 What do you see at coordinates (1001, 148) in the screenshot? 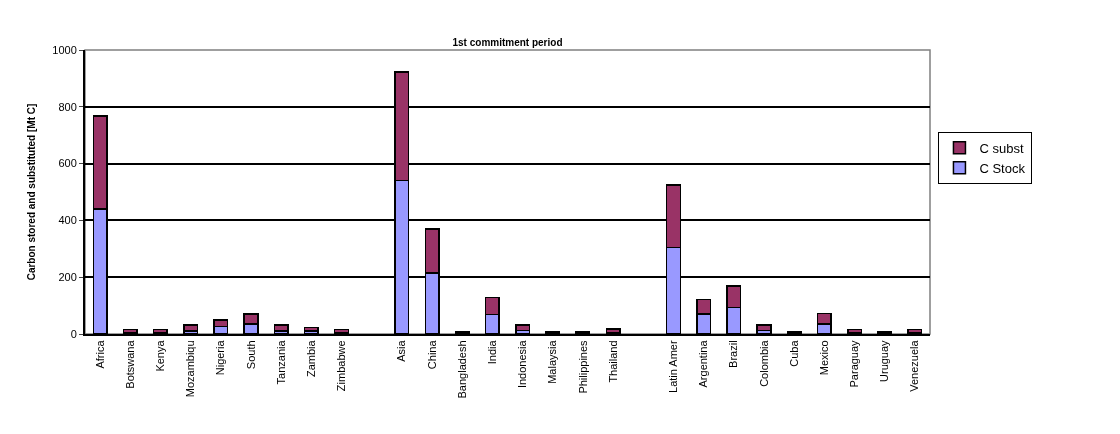
I see `legend-label: C subst` at bounding box center [1001, 148].